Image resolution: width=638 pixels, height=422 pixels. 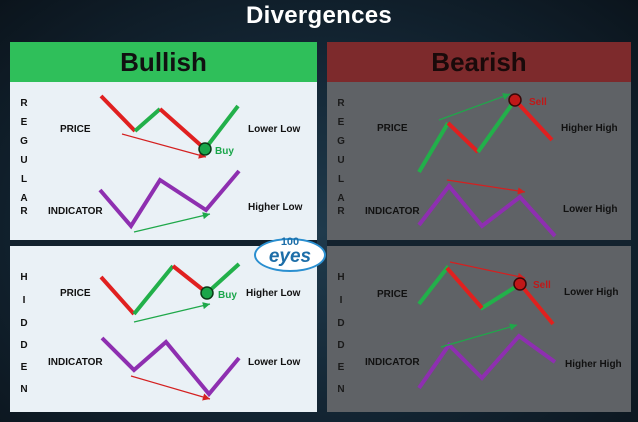 I want to click on bear-hidden-side-letters: H I D D E N, so click(x=340, y=333).